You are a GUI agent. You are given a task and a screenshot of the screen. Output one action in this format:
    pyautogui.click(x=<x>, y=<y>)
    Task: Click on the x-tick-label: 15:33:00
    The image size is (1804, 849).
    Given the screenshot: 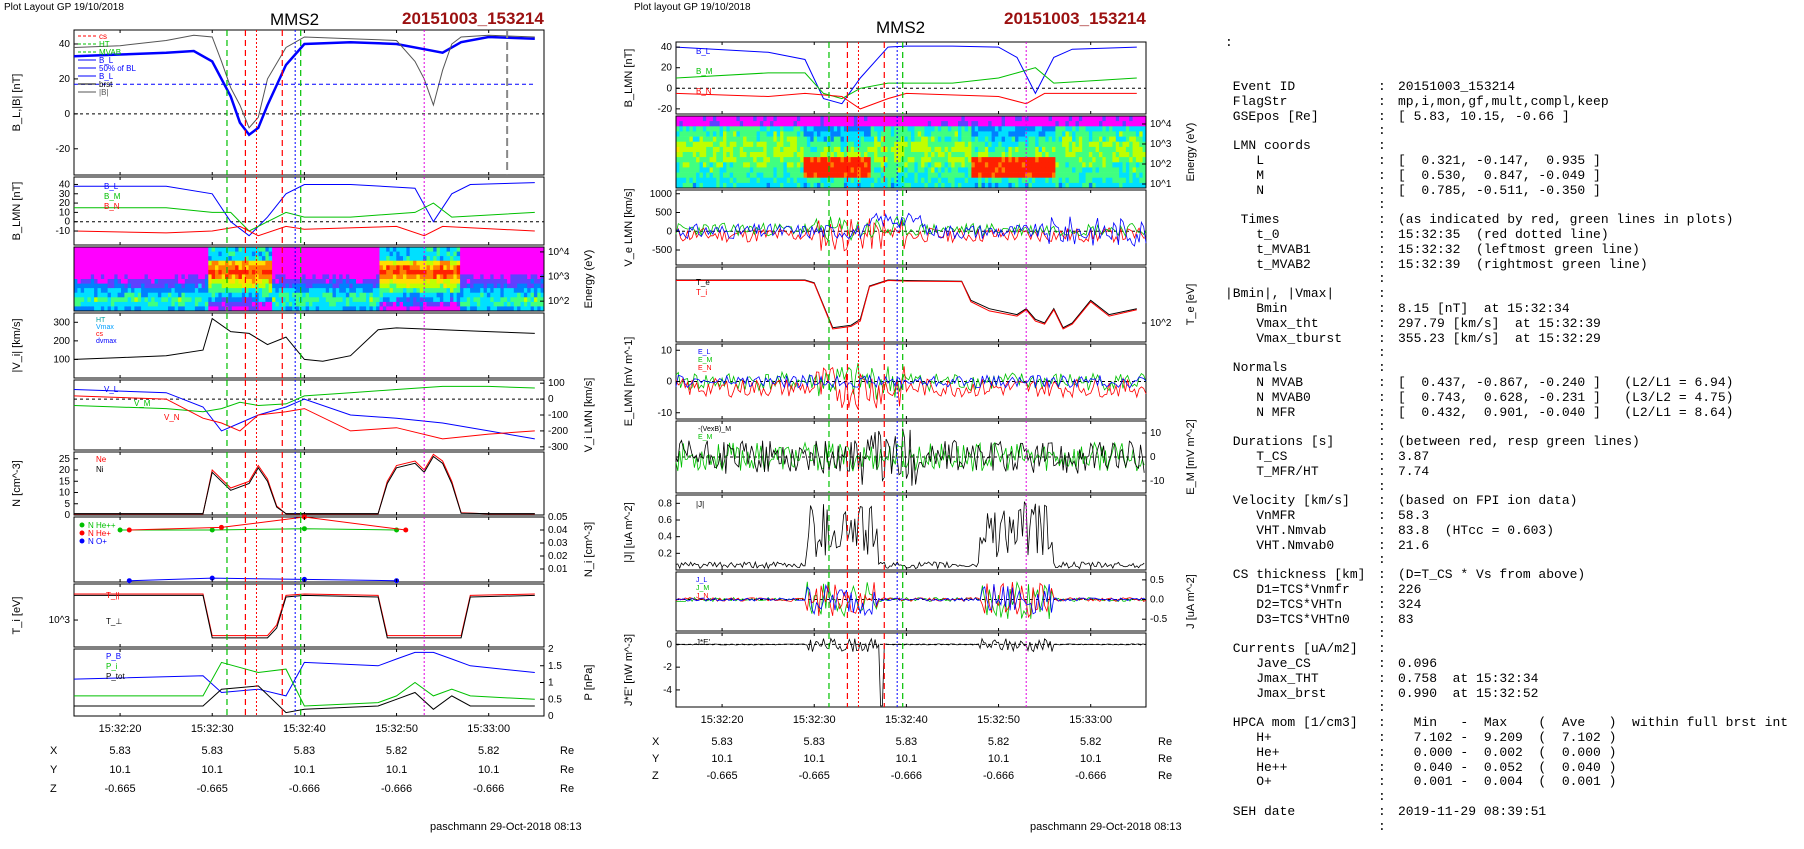 What is the action you would take?
    pyautogui.click(x=1090, y=720)
    